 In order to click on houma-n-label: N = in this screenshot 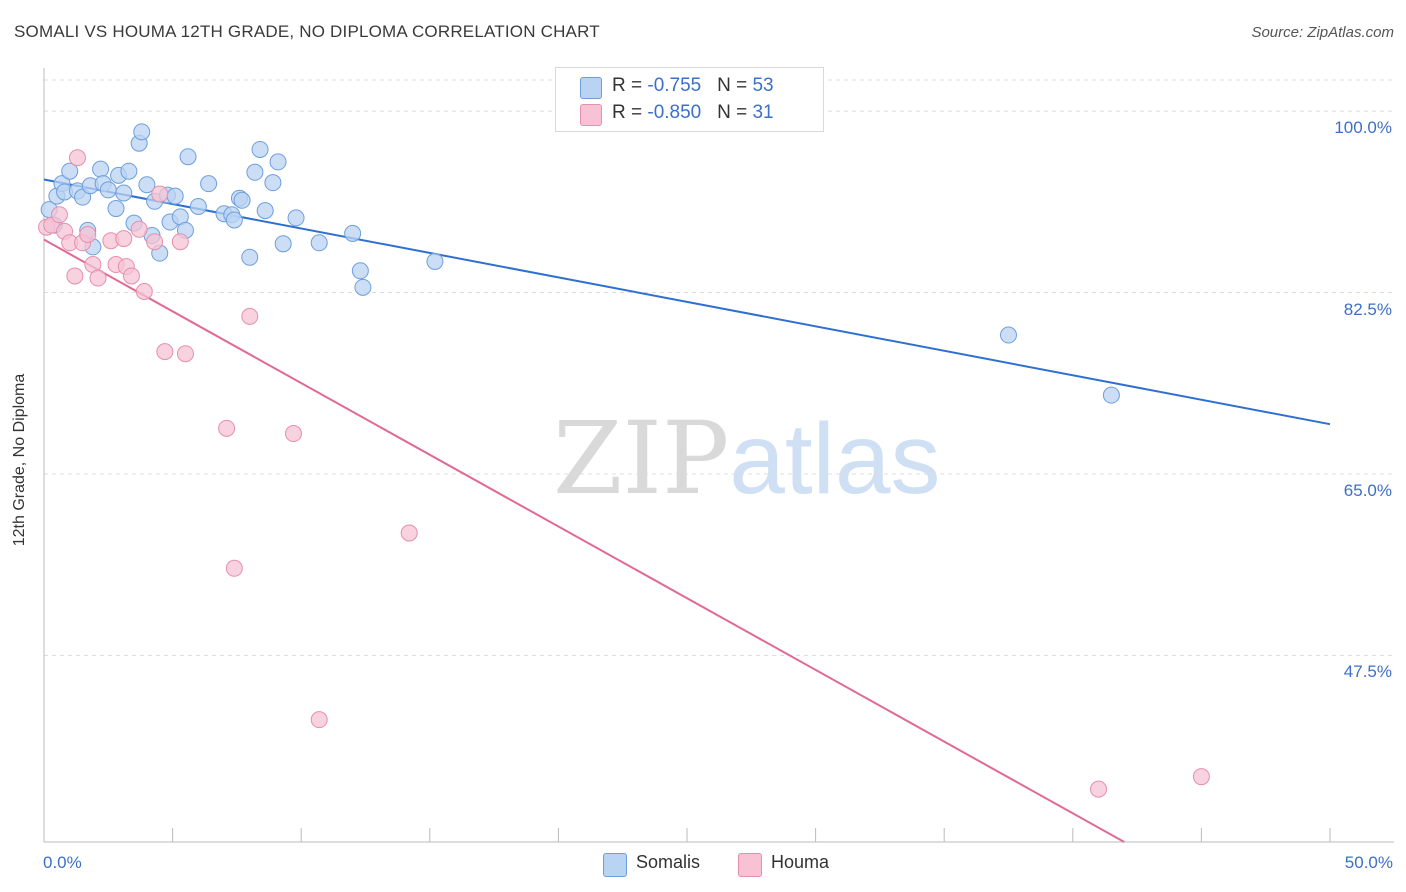, I will do `click(735, 112)`.